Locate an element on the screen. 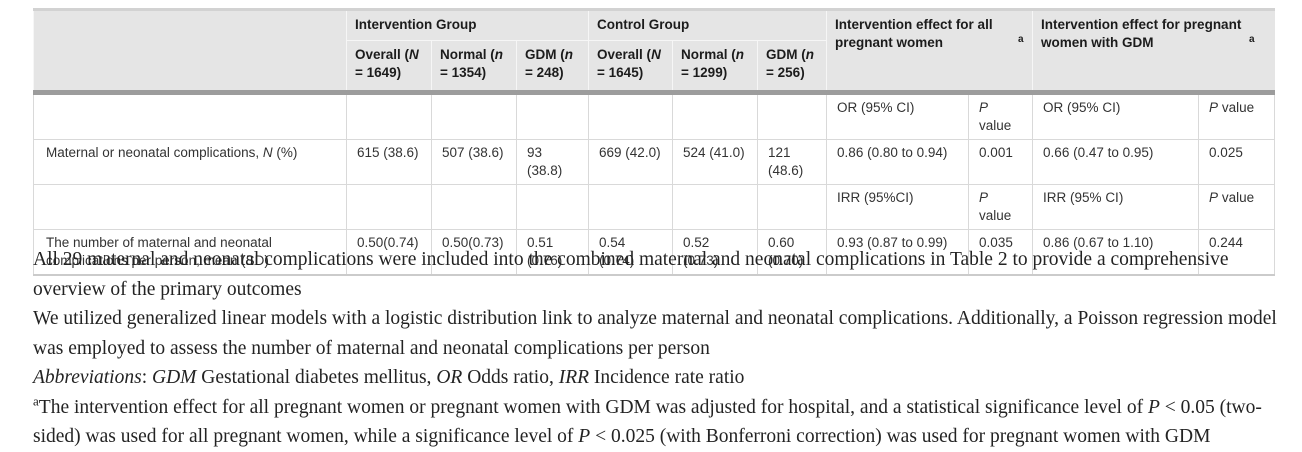 The width and height of the screenshot is (1302, 452). estimate-label-cell: IRR (95%CI) is located at coordinates (898, 207).